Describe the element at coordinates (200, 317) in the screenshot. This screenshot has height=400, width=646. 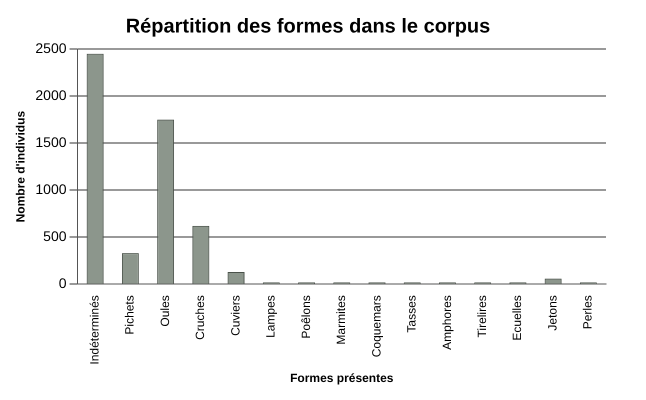
I see `x-tick-label: Cruches` at that location.